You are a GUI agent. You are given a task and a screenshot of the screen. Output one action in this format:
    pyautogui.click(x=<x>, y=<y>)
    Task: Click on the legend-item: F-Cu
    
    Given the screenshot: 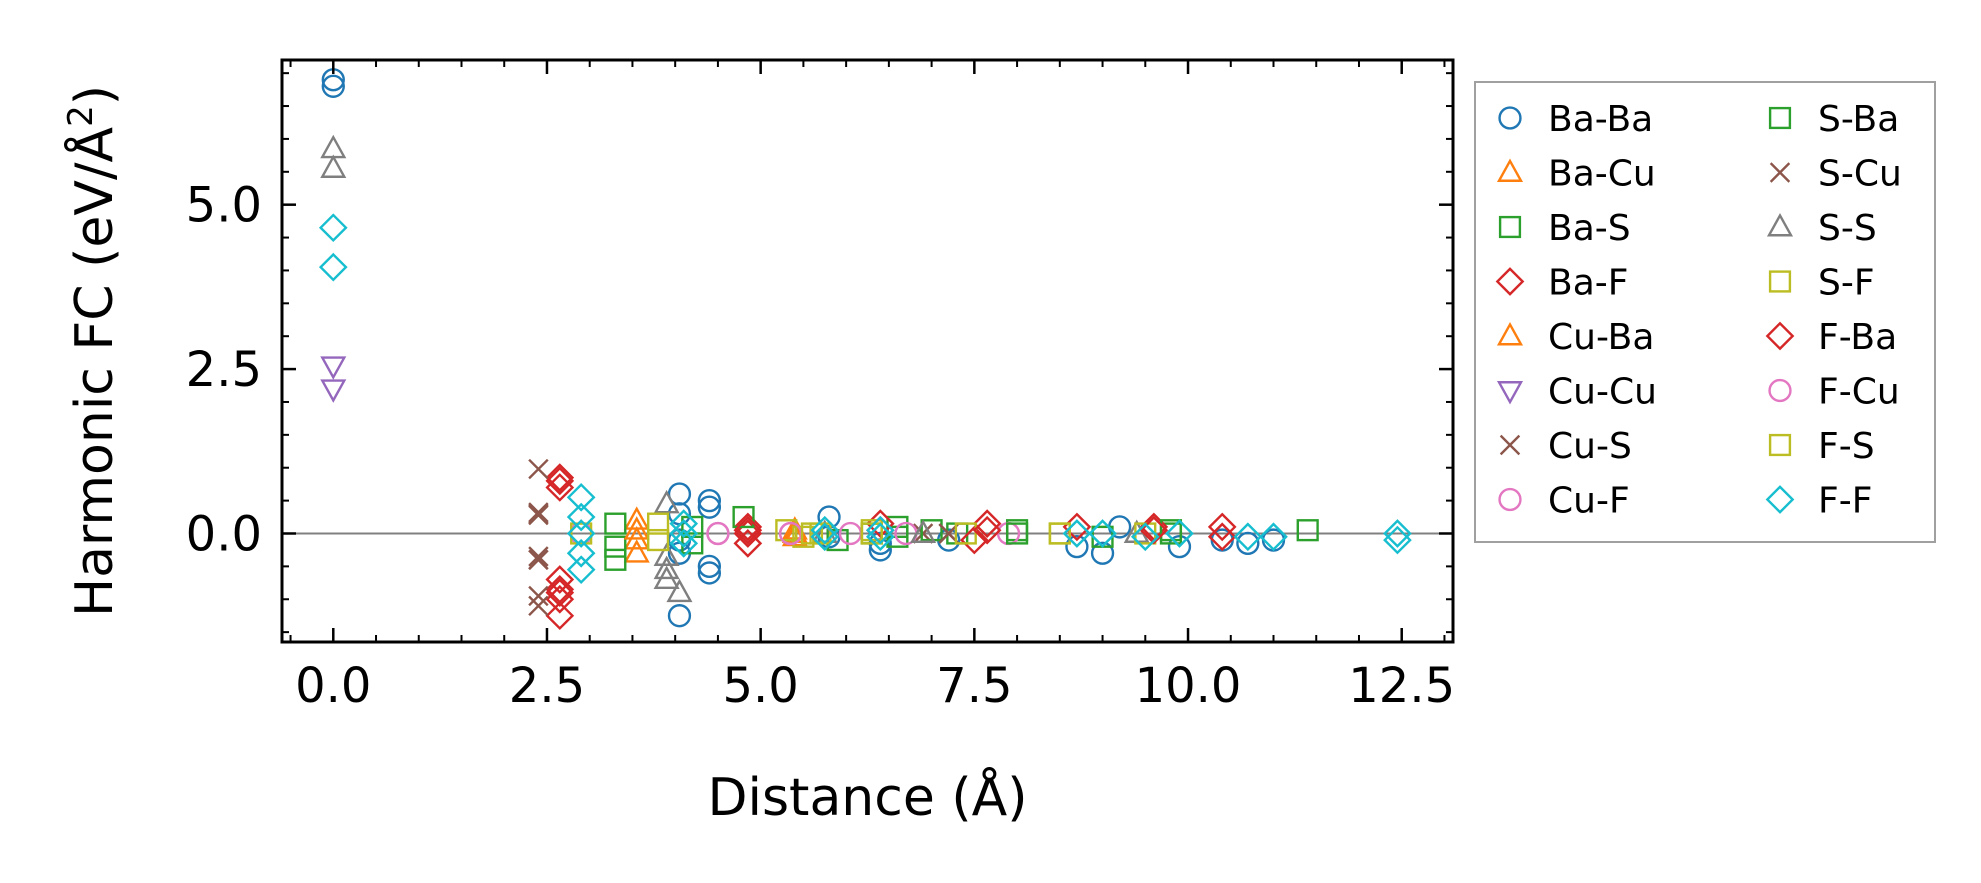 What is the action you would take?
    pyautogui.click(x=1834, y=392)
    